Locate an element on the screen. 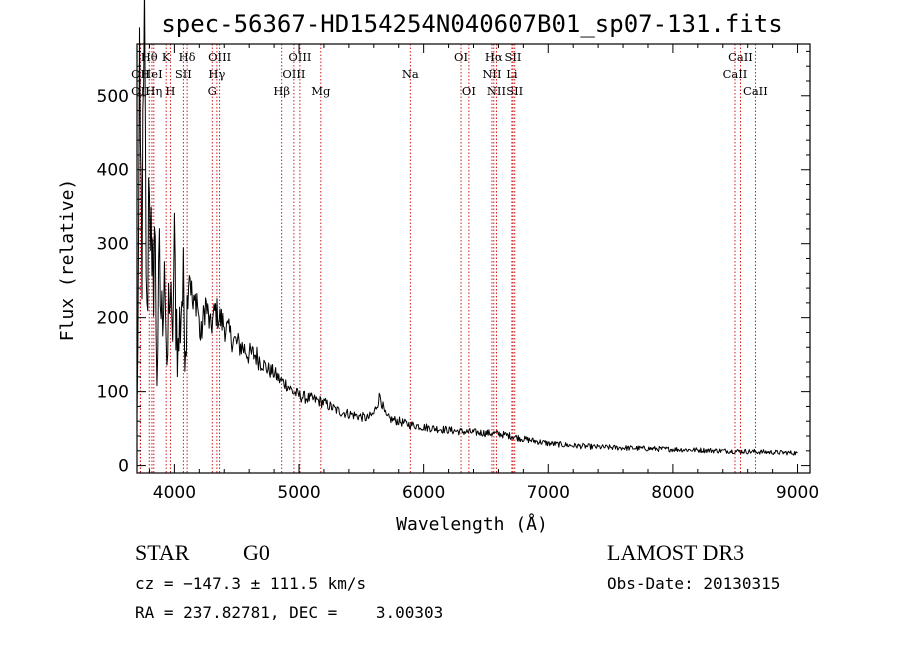 This screenshot has height=649, width=900. y-tick-label: 300 is located at coordinates (113, 245).